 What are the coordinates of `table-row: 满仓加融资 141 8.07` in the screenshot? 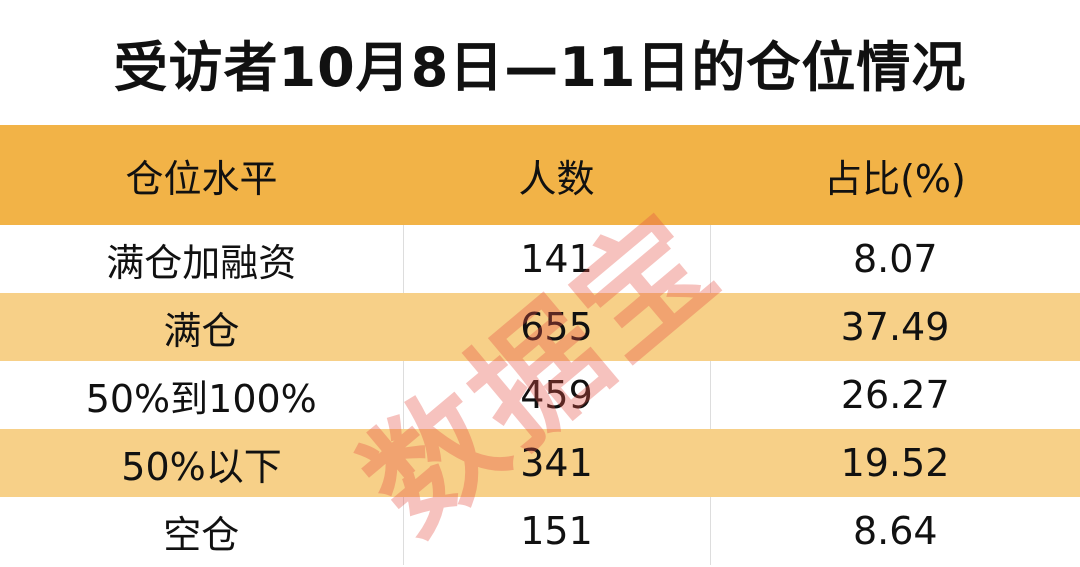 It's located at (540, 259).